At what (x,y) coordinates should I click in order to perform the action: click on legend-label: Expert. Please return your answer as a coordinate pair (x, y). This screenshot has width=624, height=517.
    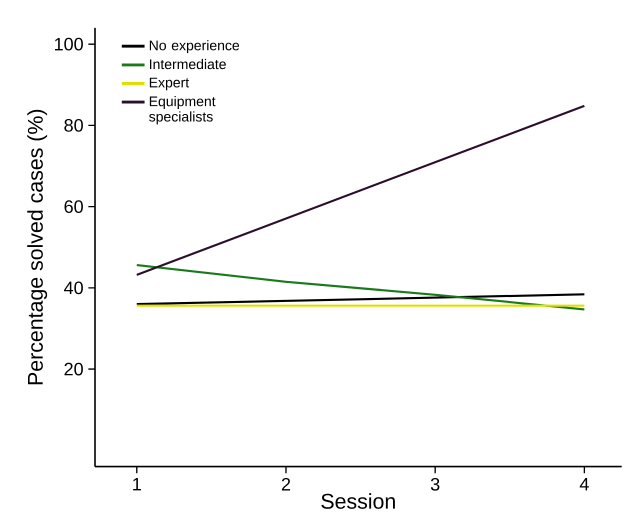
    Looking at the image, I should click on (170, 84).